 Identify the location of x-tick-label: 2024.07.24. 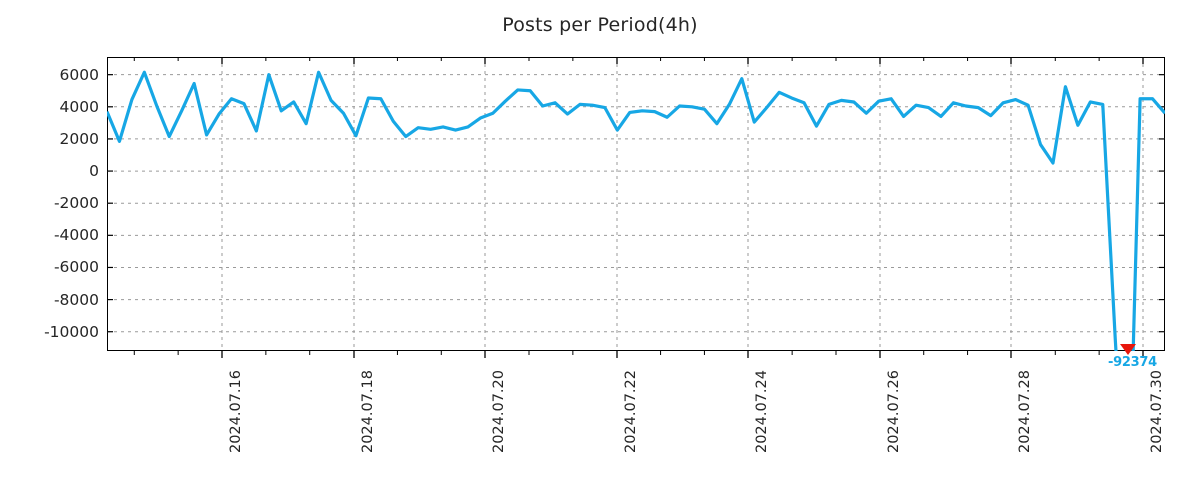
(762, 412).